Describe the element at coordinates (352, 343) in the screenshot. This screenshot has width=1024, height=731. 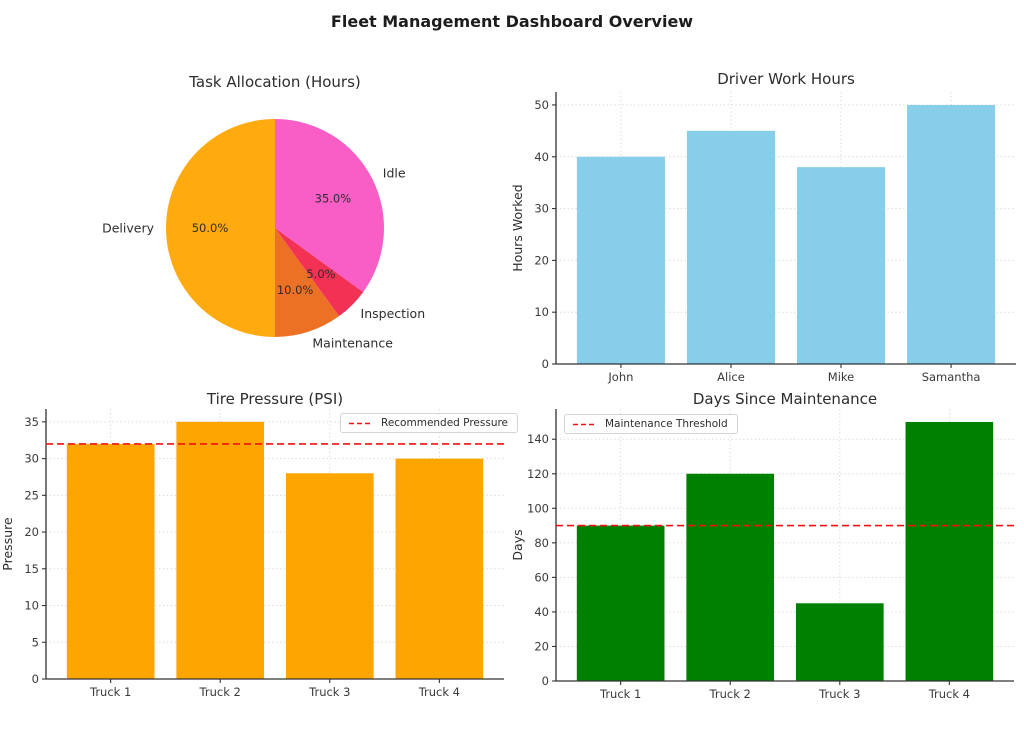
I see `pie-slice-label: Maintenance` at that location.